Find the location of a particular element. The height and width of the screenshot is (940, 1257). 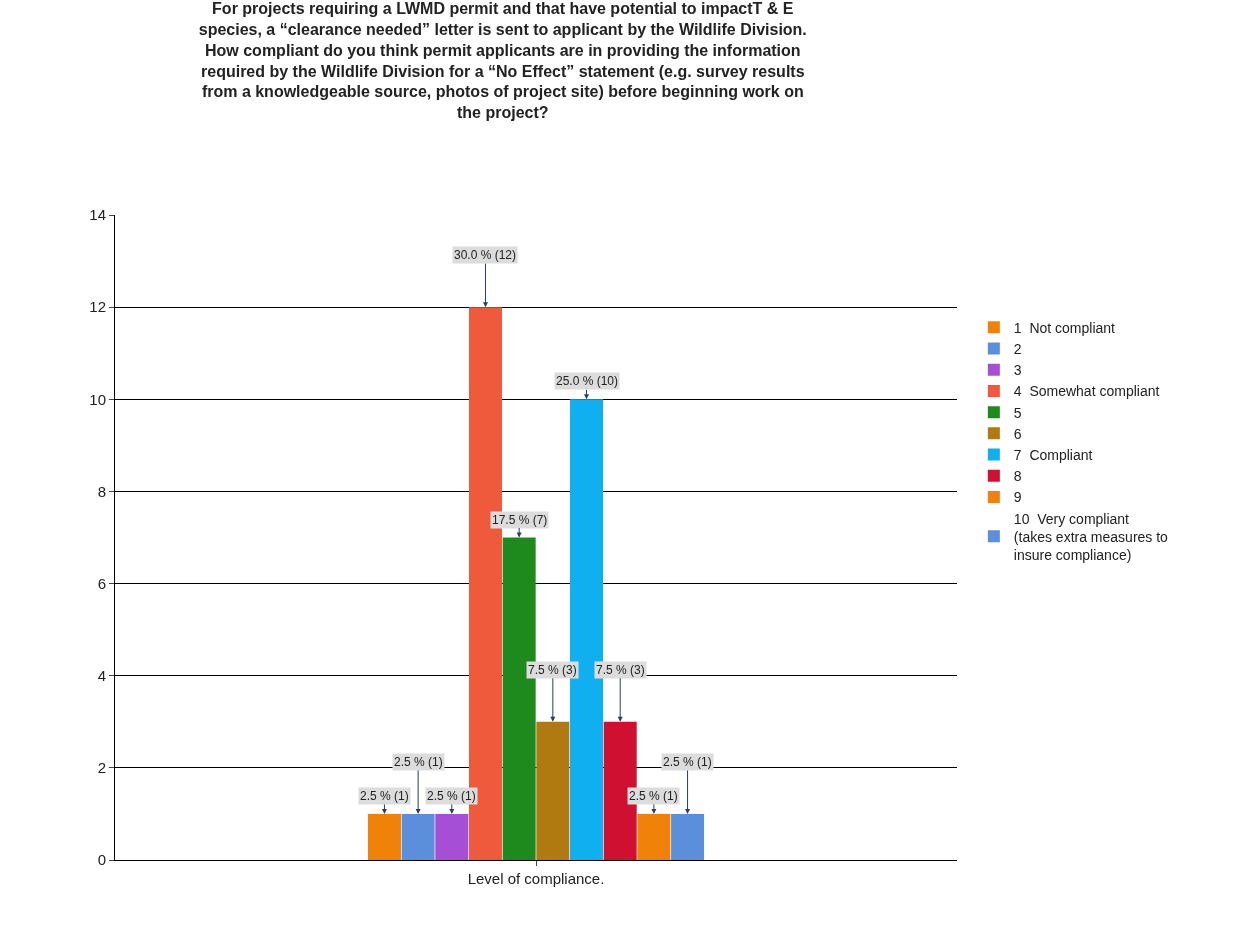

legend-label: 6 is located at coordinates (1017, 433).